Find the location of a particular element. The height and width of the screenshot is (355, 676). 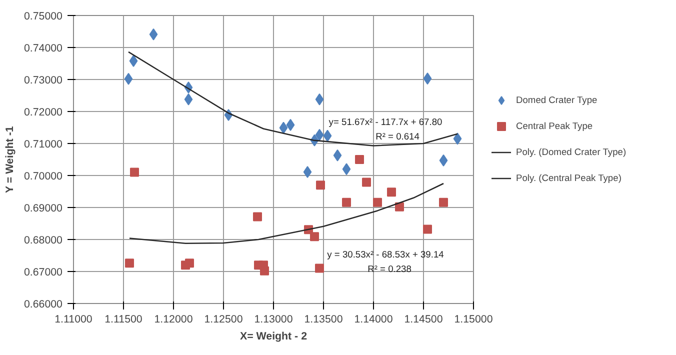

y-axis-title: Y = Weight -1 is located at coordinates (10, 160).